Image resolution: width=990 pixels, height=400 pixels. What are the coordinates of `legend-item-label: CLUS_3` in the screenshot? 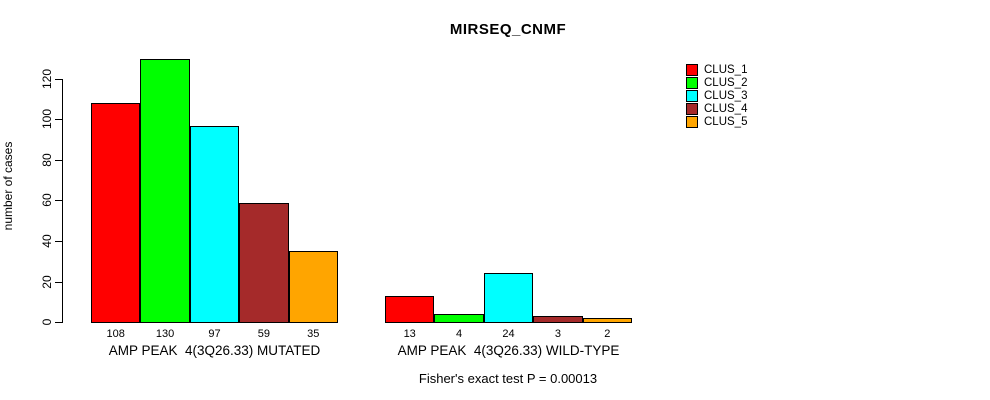 It's located at (726, 95).